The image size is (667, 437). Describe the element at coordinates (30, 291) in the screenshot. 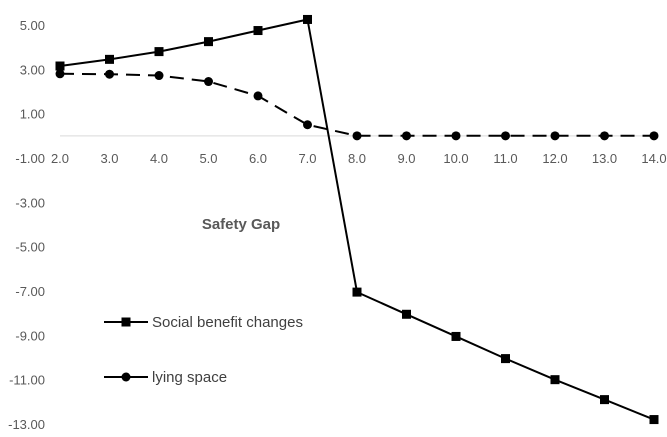

I see `y-tick-label: -7.00` at that location.